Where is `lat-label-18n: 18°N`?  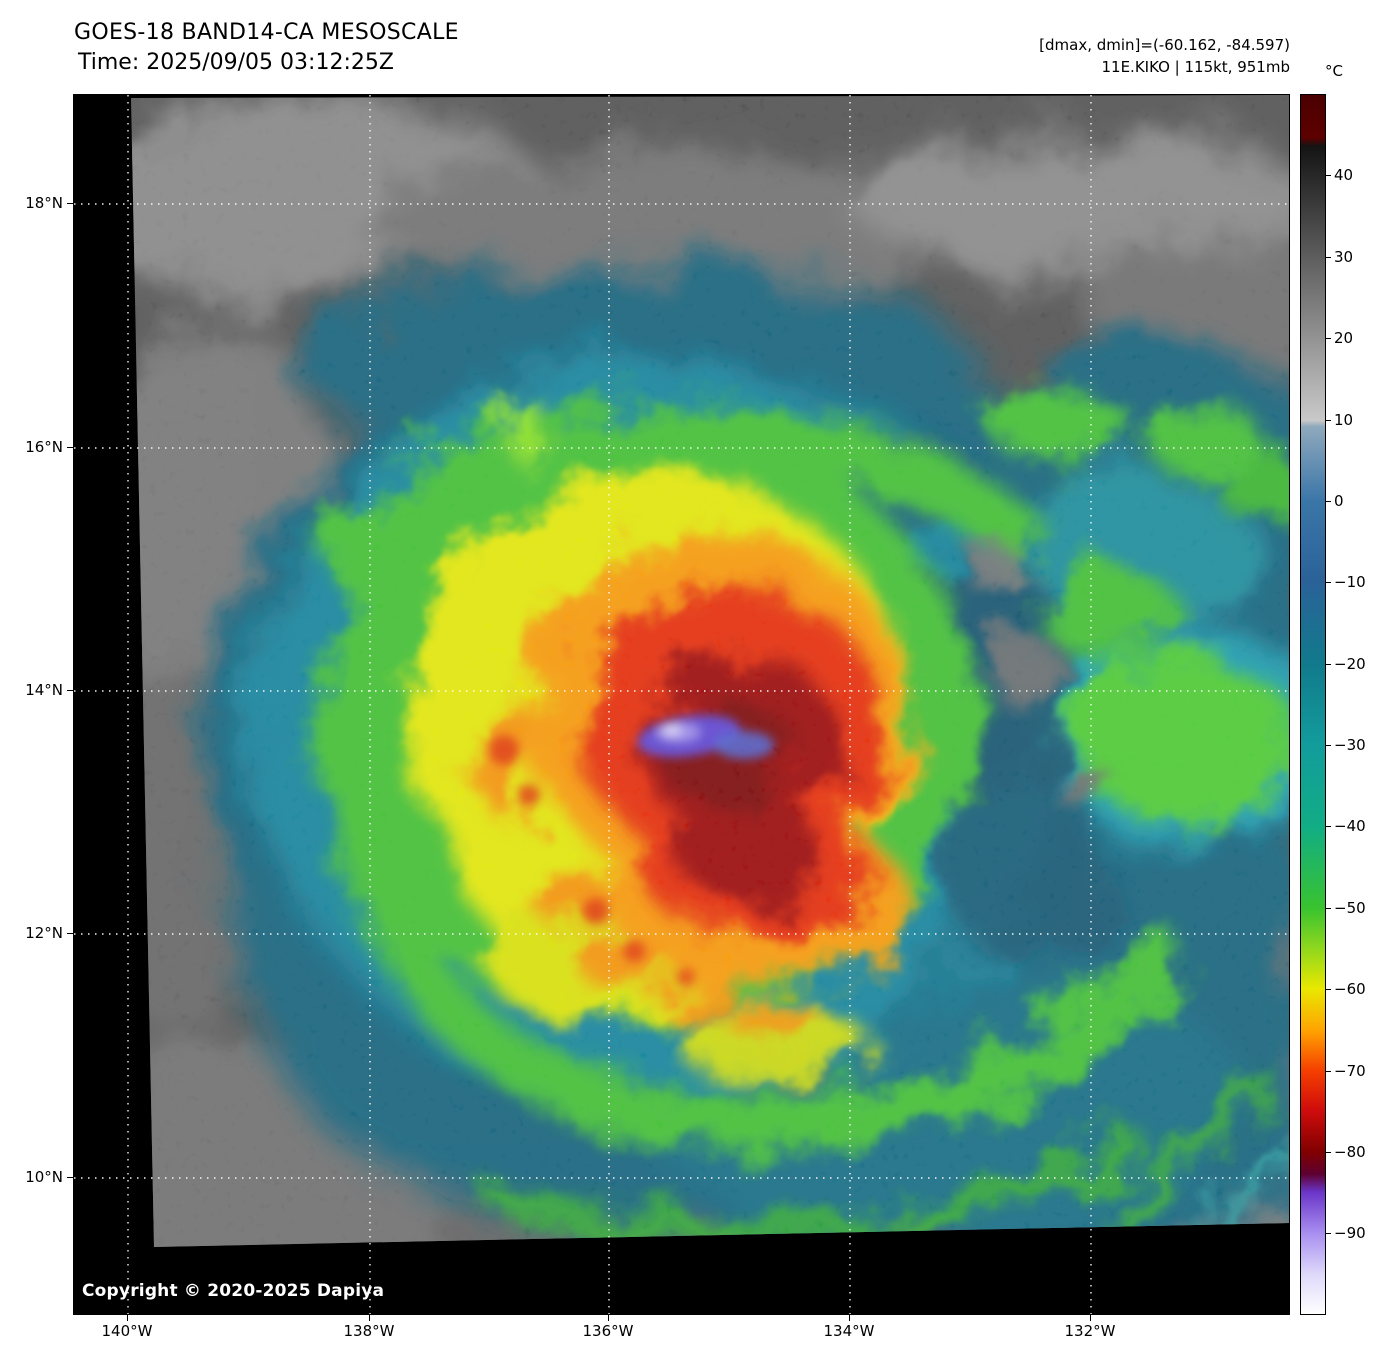
lat-label-18n: 18°N is located at coordinates (44, 203).